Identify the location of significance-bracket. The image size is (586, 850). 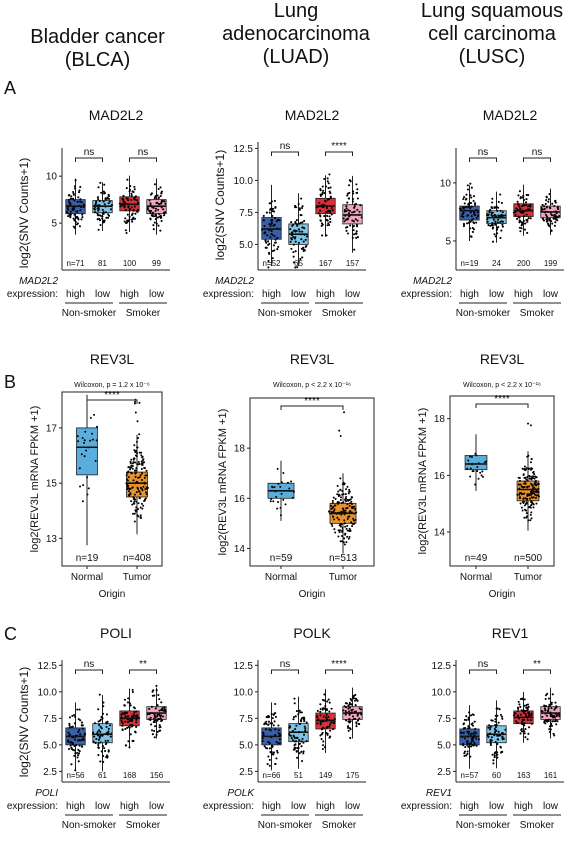
(285, 153).